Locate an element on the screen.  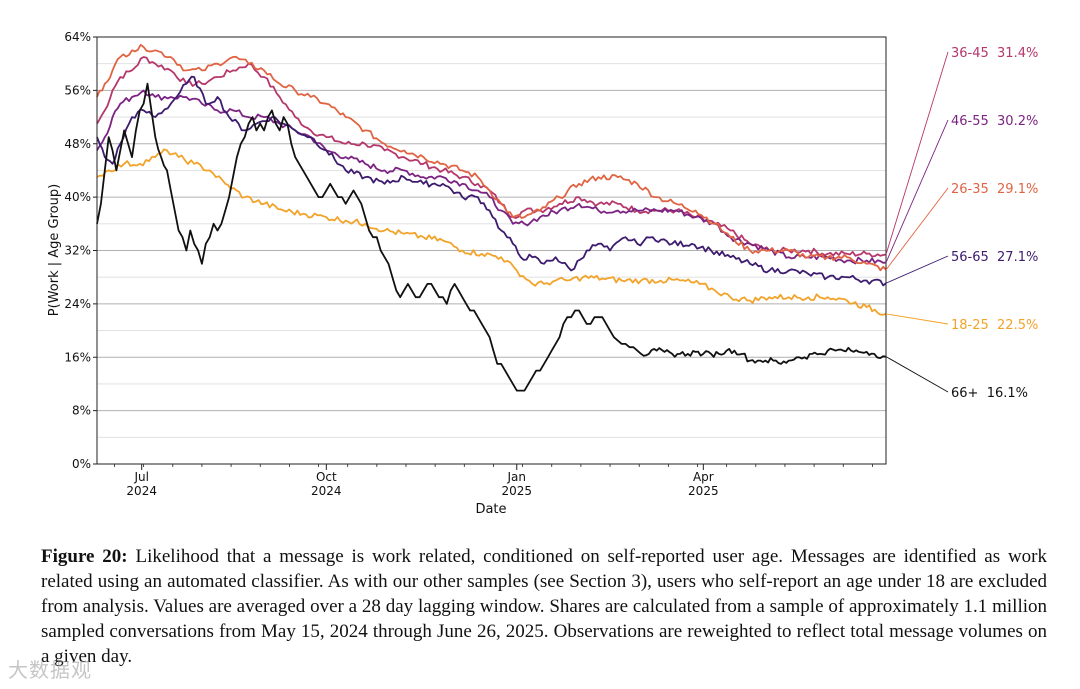
x-tick-label: Jan is located at coordinates (517, 477).